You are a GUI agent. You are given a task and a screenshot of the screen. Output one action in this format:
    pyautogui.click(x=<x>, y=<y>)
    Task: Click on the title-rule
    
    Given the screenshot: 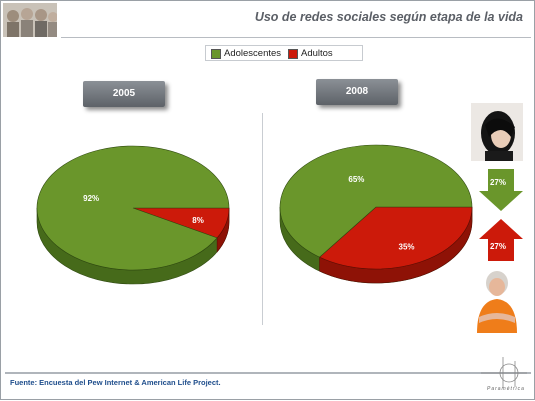 What is the action you would take?
    pyautogui.click(x=296, y=37)
    